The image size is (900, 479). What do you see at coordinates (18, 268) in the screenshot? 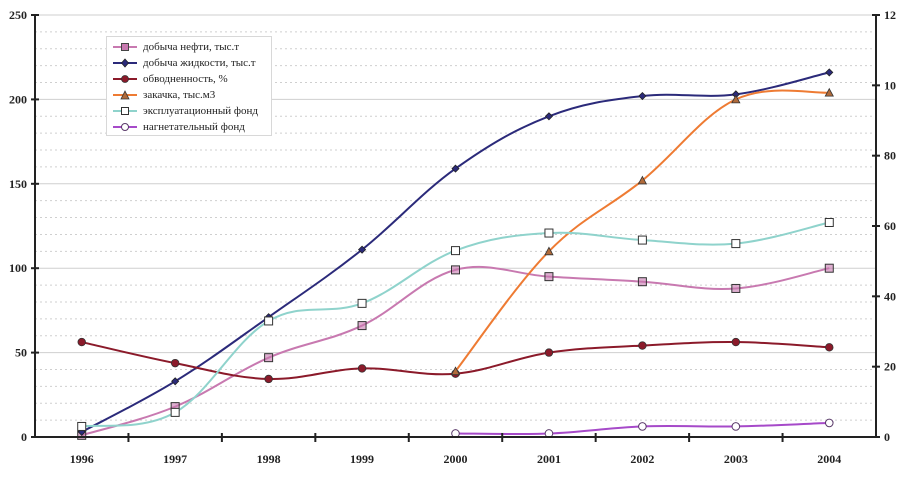
I see `y-tick-label: 100` at bounding box center [18, 268].